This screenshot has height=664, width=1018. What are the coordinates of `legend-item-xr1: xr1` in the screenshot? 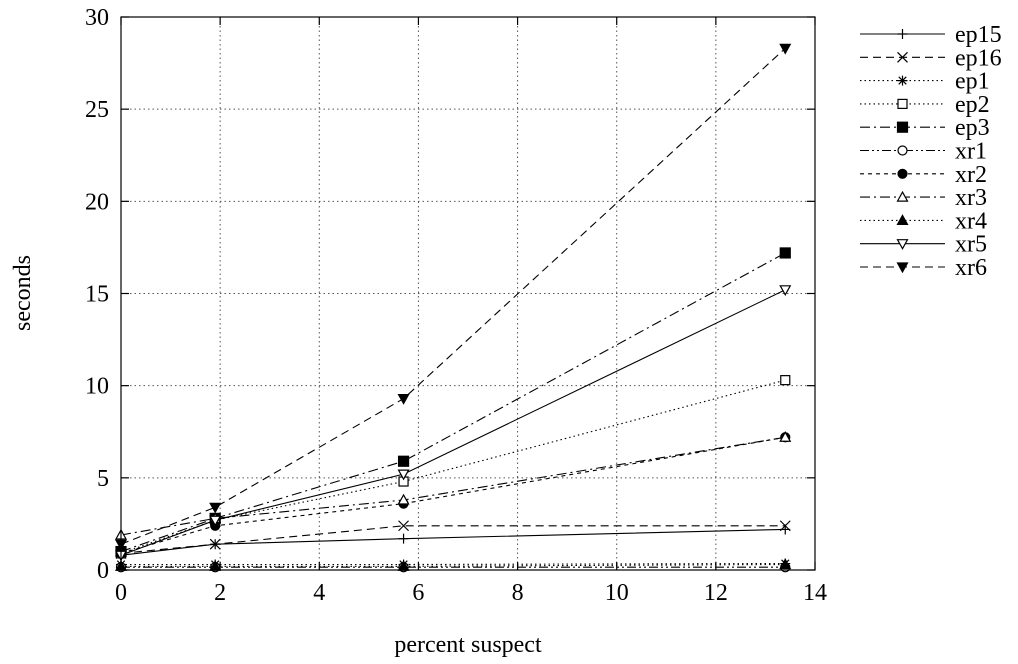 It's located at (923, 152).